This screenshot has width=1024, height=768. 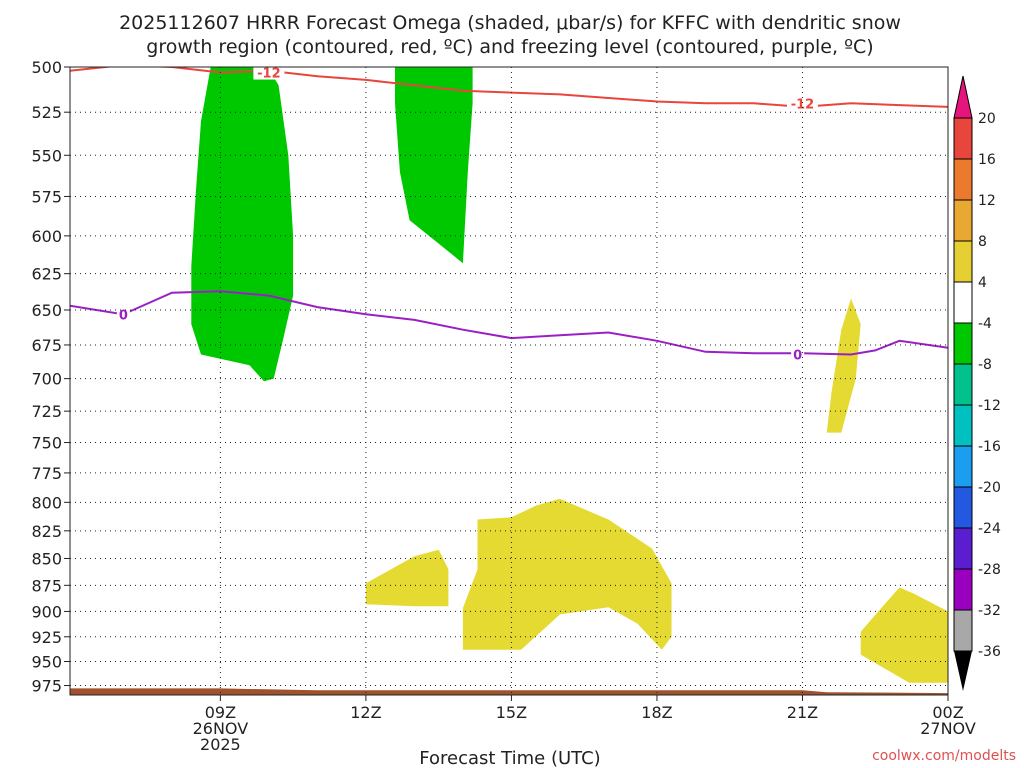 I want to click on colorbar-label-9: -16, so click(x=989, y=447).